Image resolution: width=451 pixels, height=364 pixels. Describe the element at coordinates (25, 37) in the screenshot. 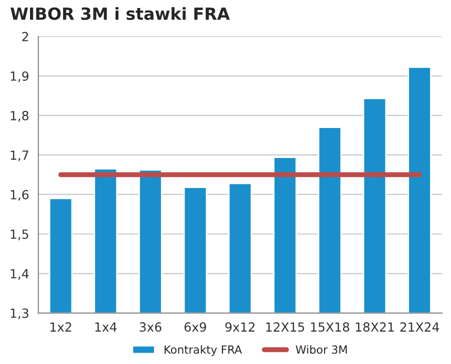

I see `y-tick-label: 2` at that location.